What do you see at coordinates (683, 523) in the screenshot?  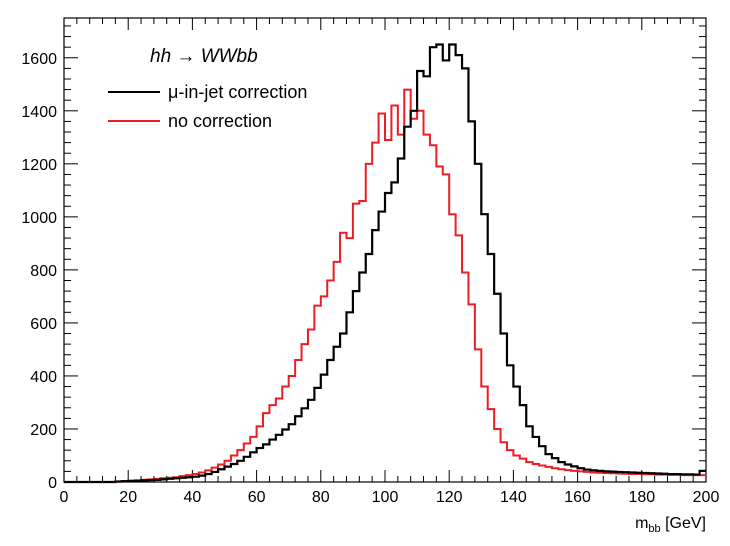 I see `x-axis-label-unit: [GeV]` at bounding box center [683, 523].